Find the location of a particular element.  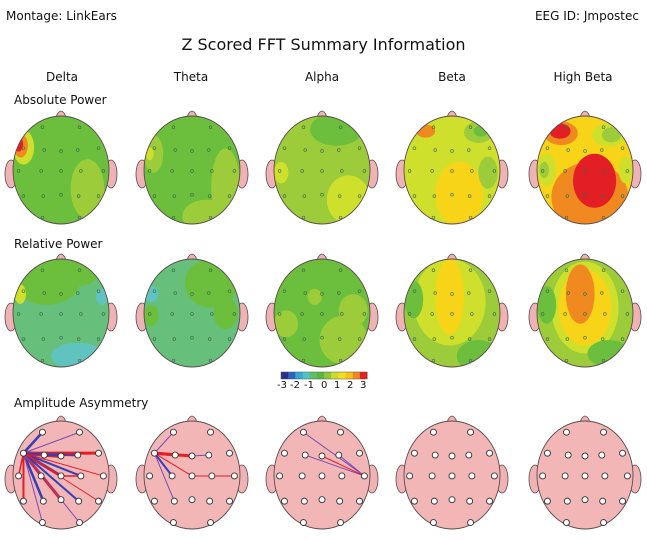

absolute-head-delta is located at coordinates (61, 167).